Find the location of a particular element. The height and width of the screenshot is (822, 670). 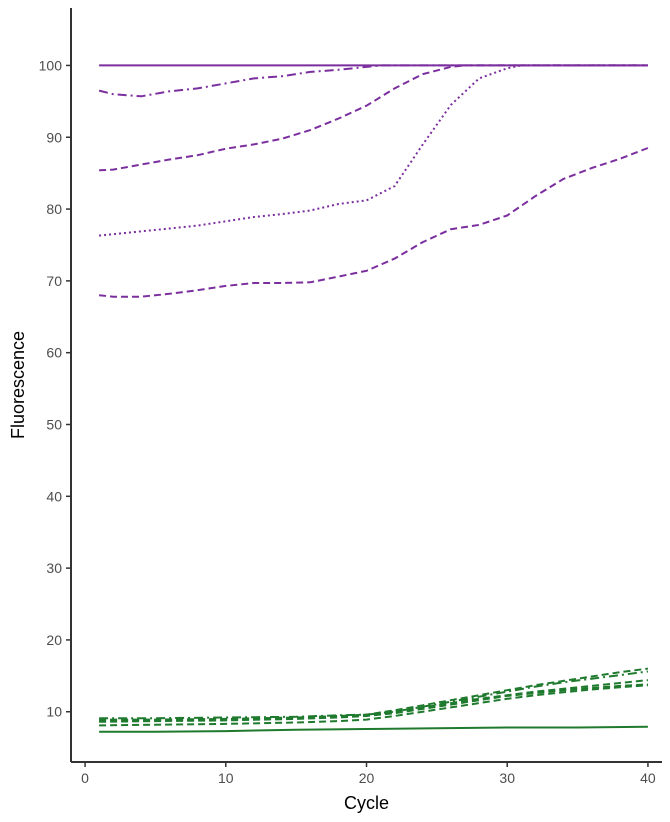

x-axis-ticks: 0 10 20 30 40 is located at coordinates (368, 774).